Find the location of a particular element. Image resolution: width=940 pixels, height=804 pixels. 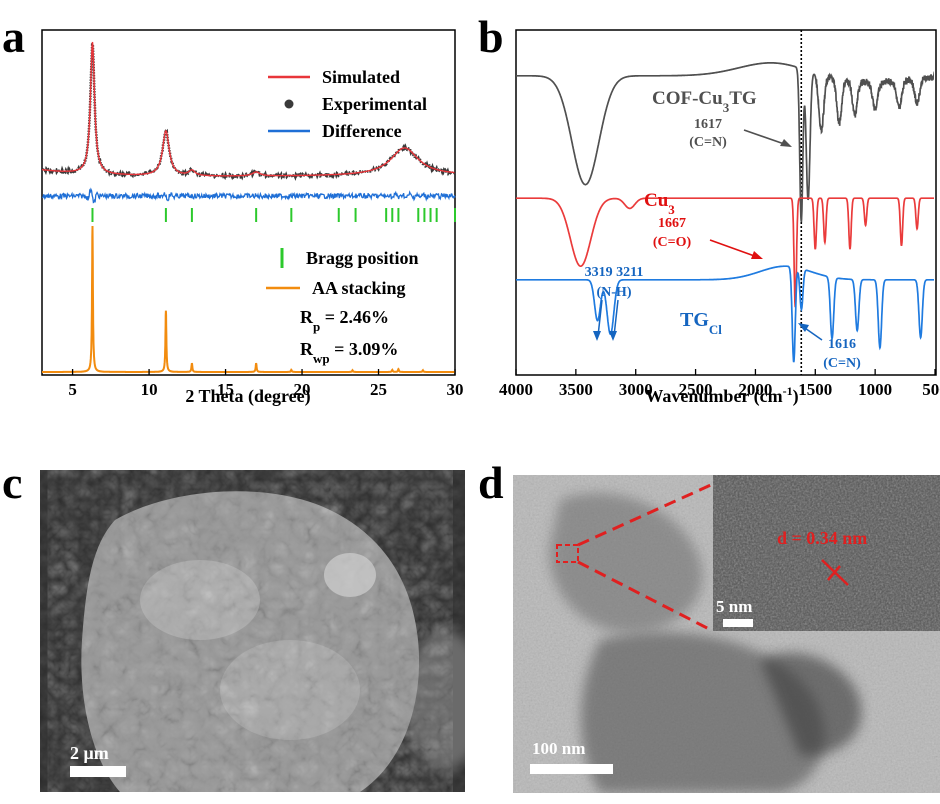

label-cof-cu3tg: COF-Cu3TG is located at coordinates (704, 101).